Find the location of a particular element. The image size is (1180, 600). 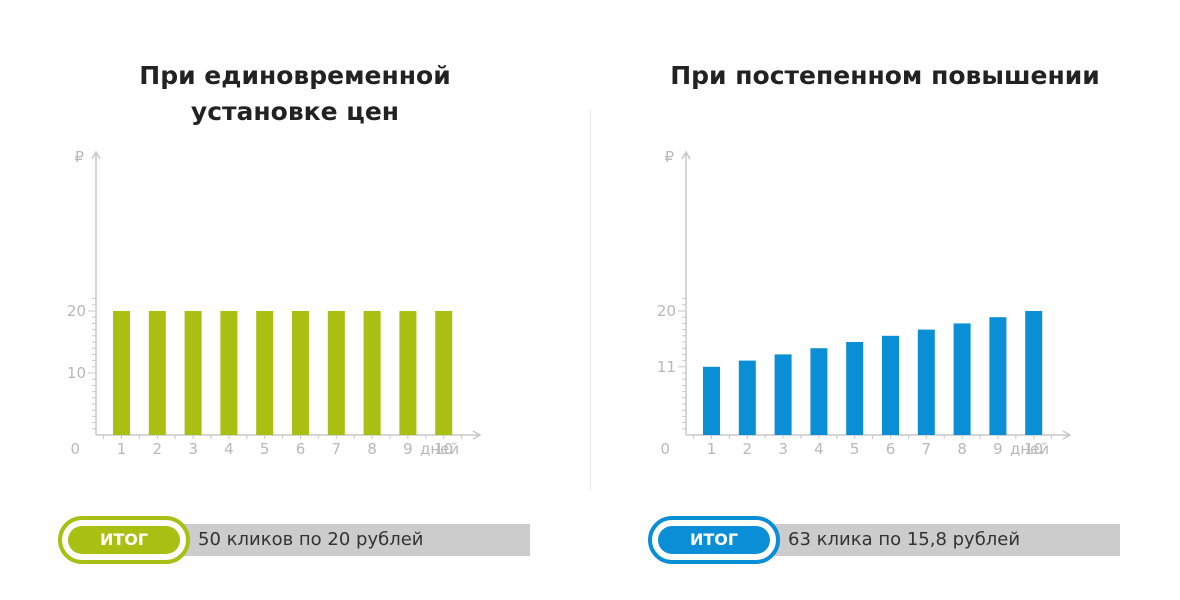

chart-title-line: При постепенном повышении is located at coordinates (885, 75).